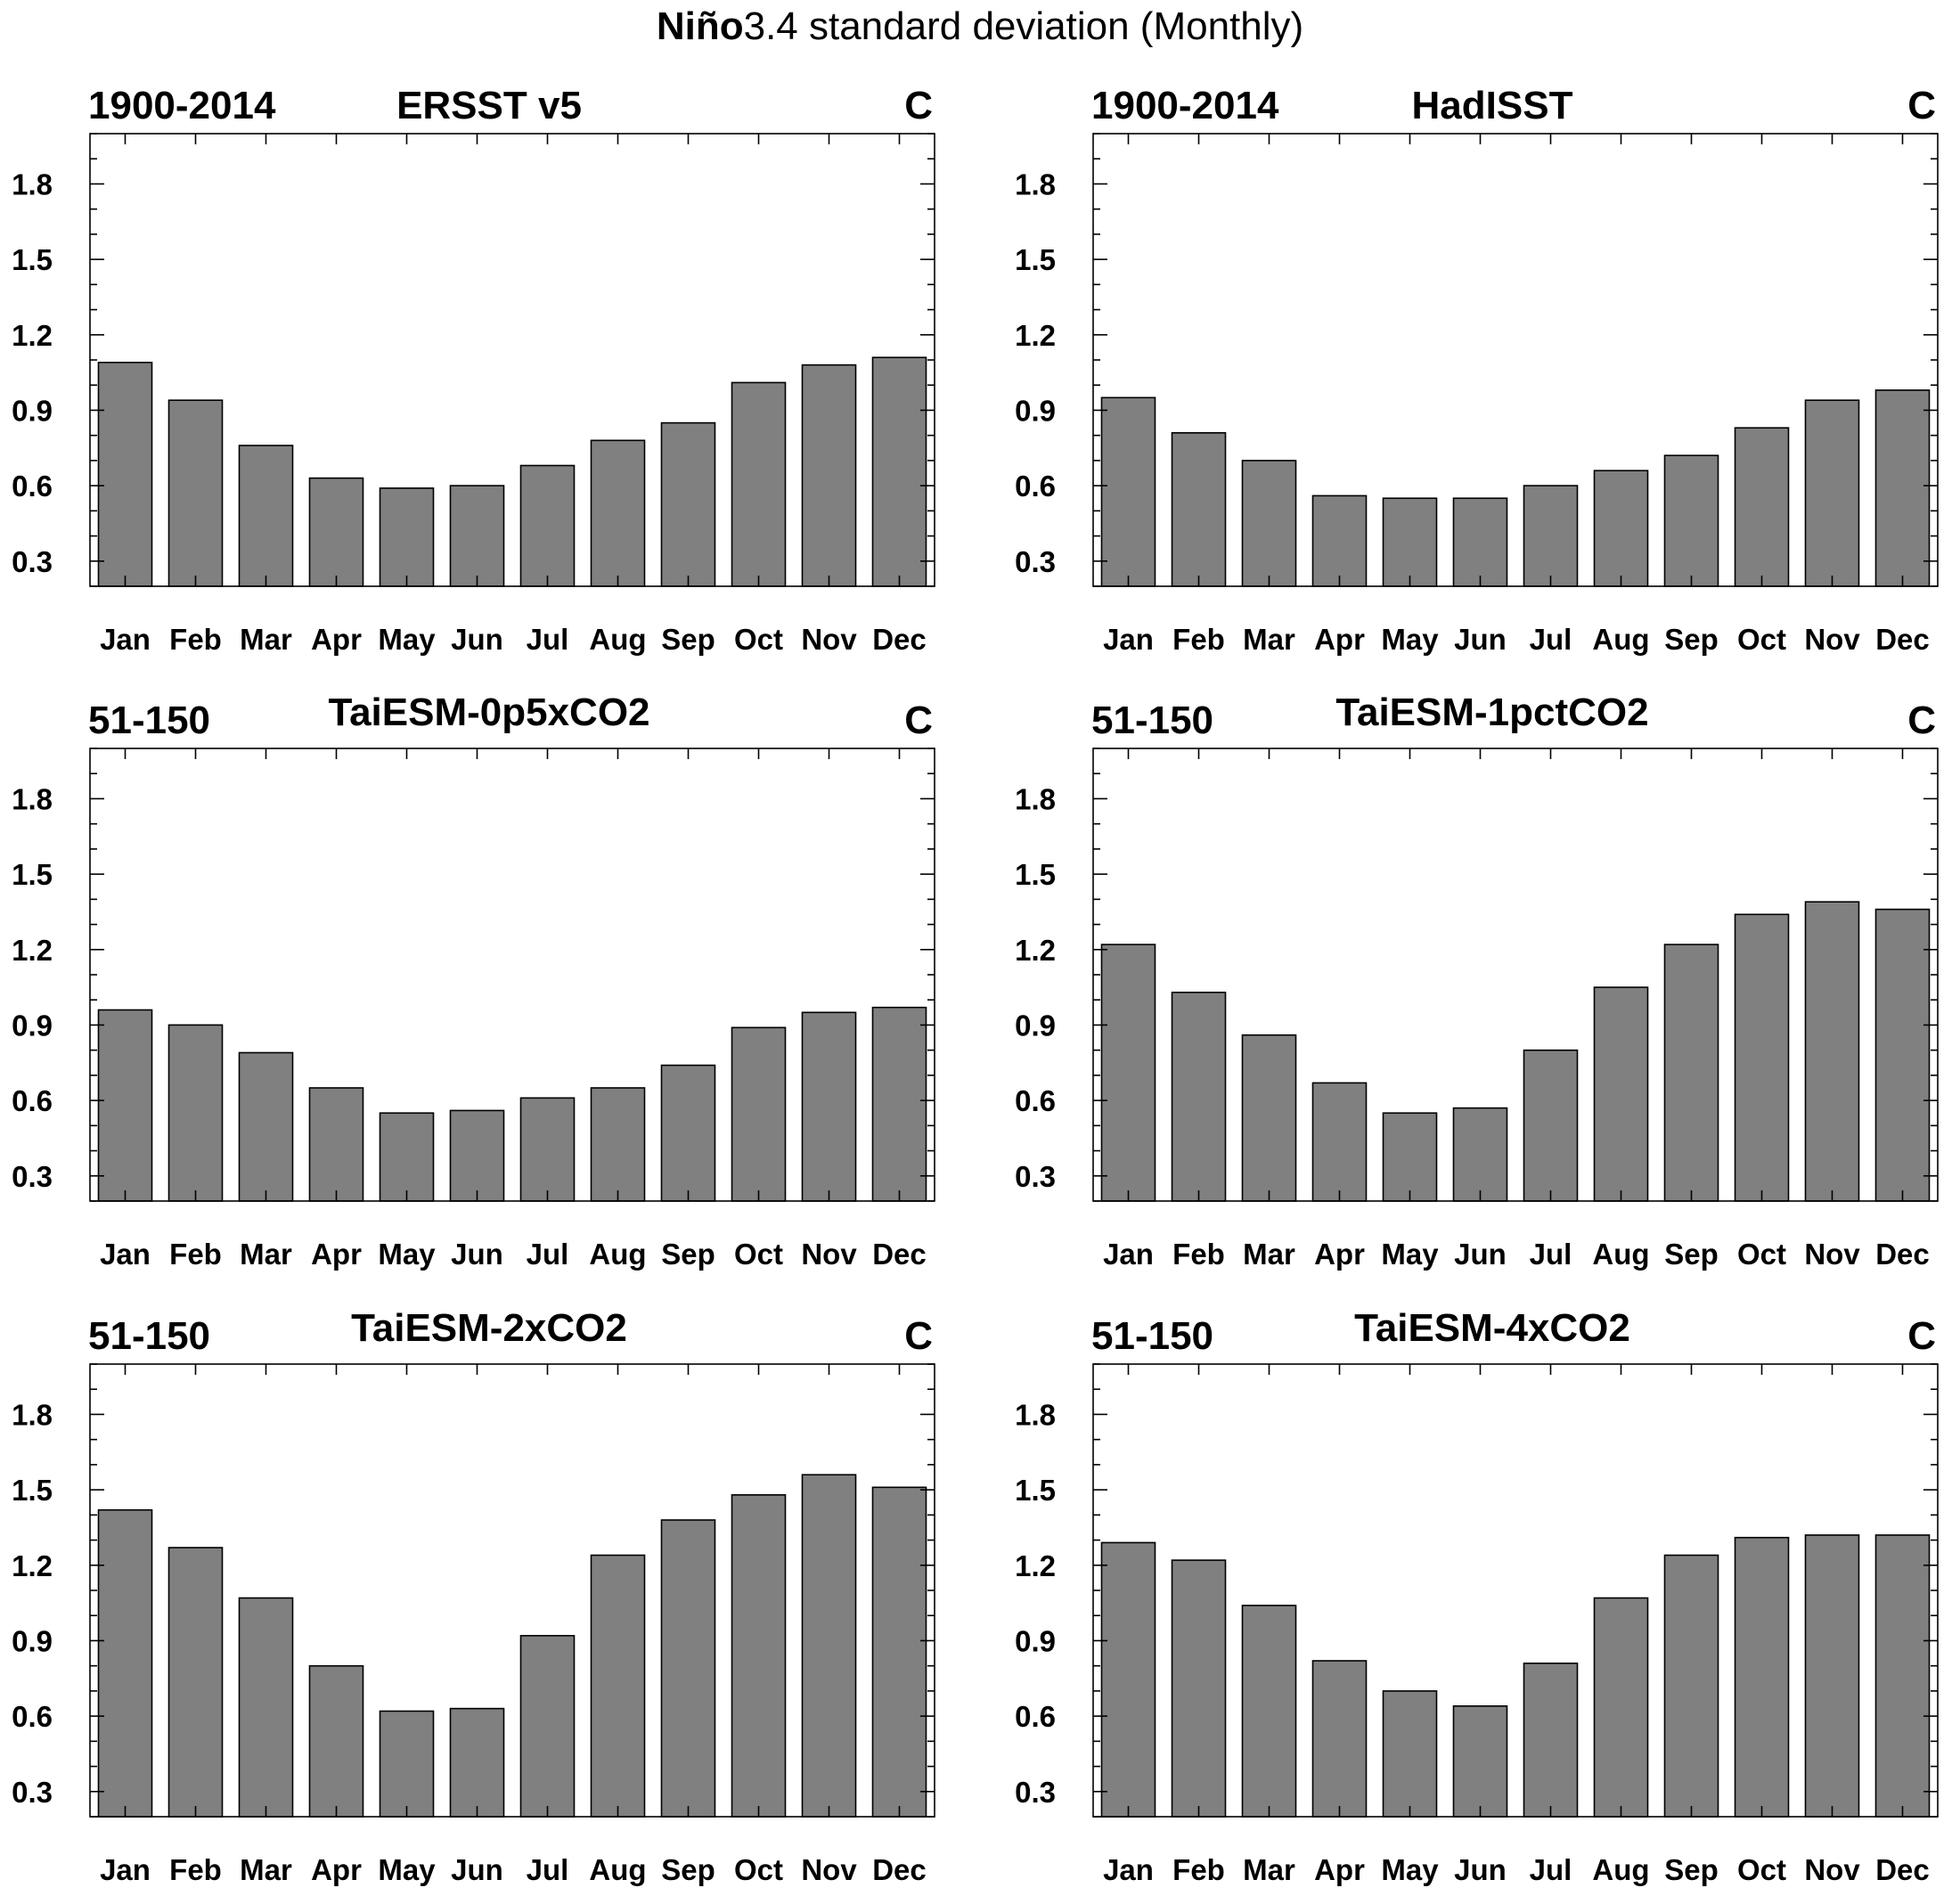 The width and height of the screenshot is (1960, 1896). What do you see at coordinates (1492, 1328) in the screenshot?
I see `panel-title: TaiESM-4xCO2` at bounding box center [1492, 1328].